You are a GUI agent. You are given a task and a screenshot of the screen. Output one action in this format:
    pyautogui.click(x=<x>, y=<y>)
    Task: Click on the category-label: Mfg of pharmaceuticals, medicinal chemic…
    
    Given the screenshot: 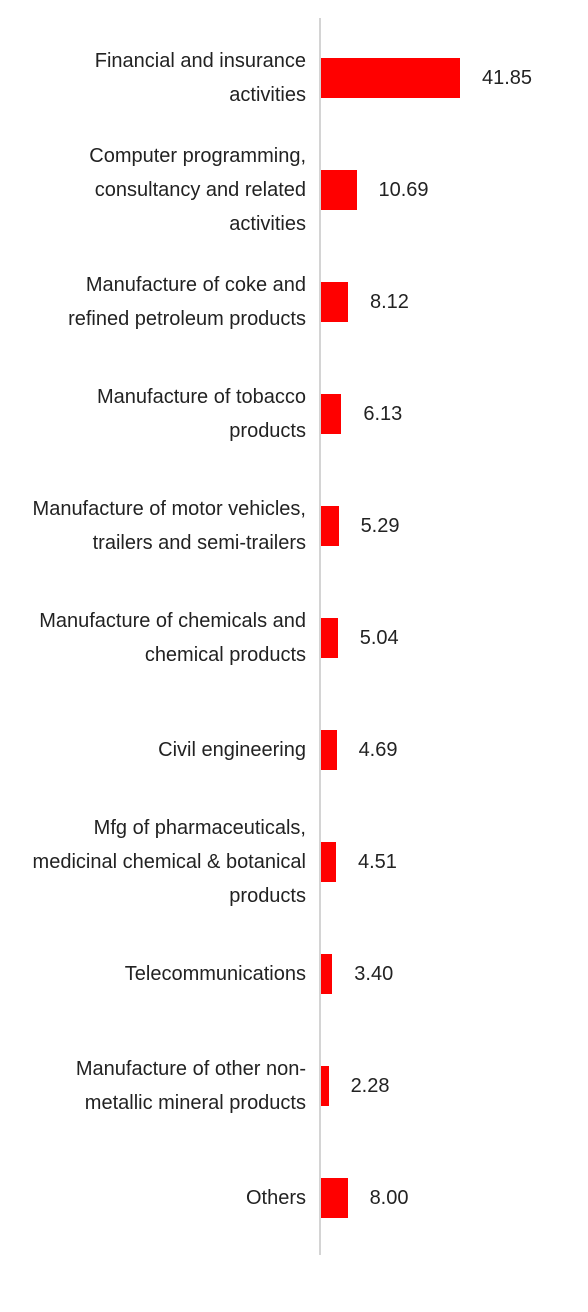 What is the action you would take?
    pyautogui.click(x=169, y=862)
    